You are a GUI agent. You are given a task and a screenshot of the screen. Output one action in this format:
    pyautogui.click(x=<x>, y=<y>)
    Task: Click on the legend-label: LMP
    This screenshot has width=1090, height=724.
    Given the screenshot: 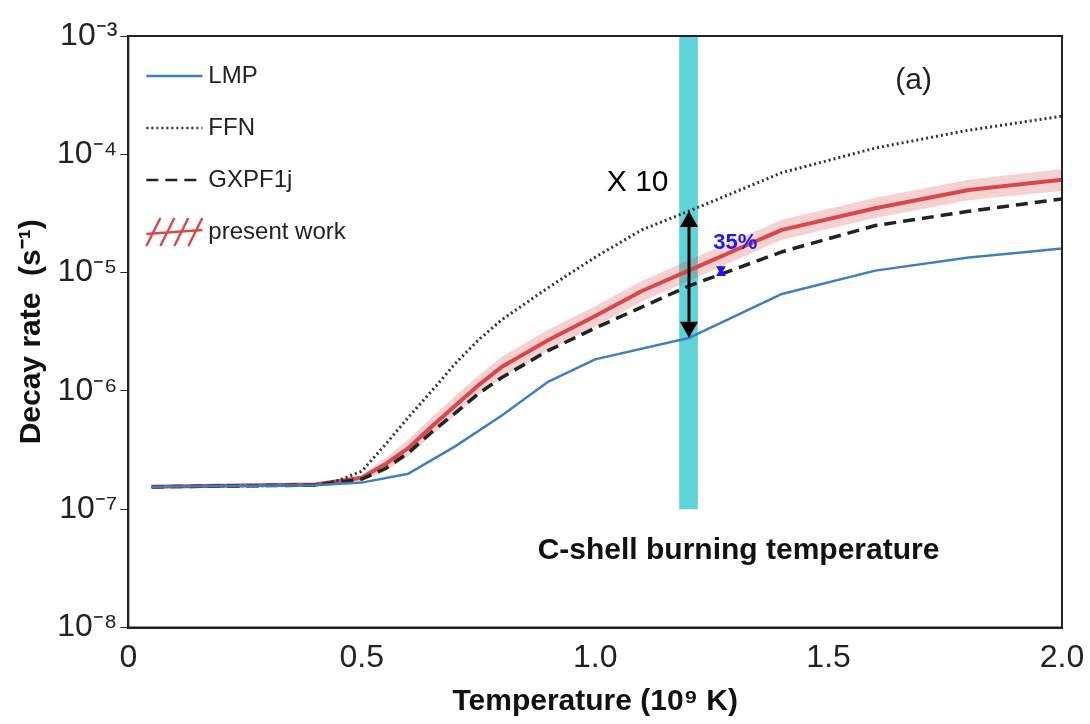 What is the action you would take?
    pyautogui.click(x=233, y=74)
    